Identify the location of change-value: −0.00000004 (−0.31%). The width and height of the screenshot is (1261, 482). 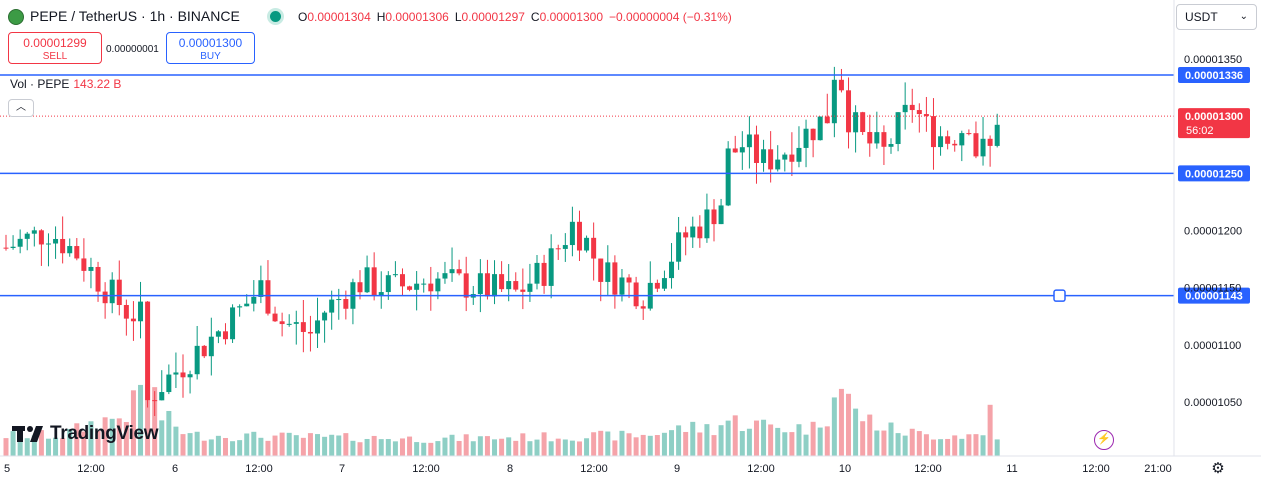
(670, 17).